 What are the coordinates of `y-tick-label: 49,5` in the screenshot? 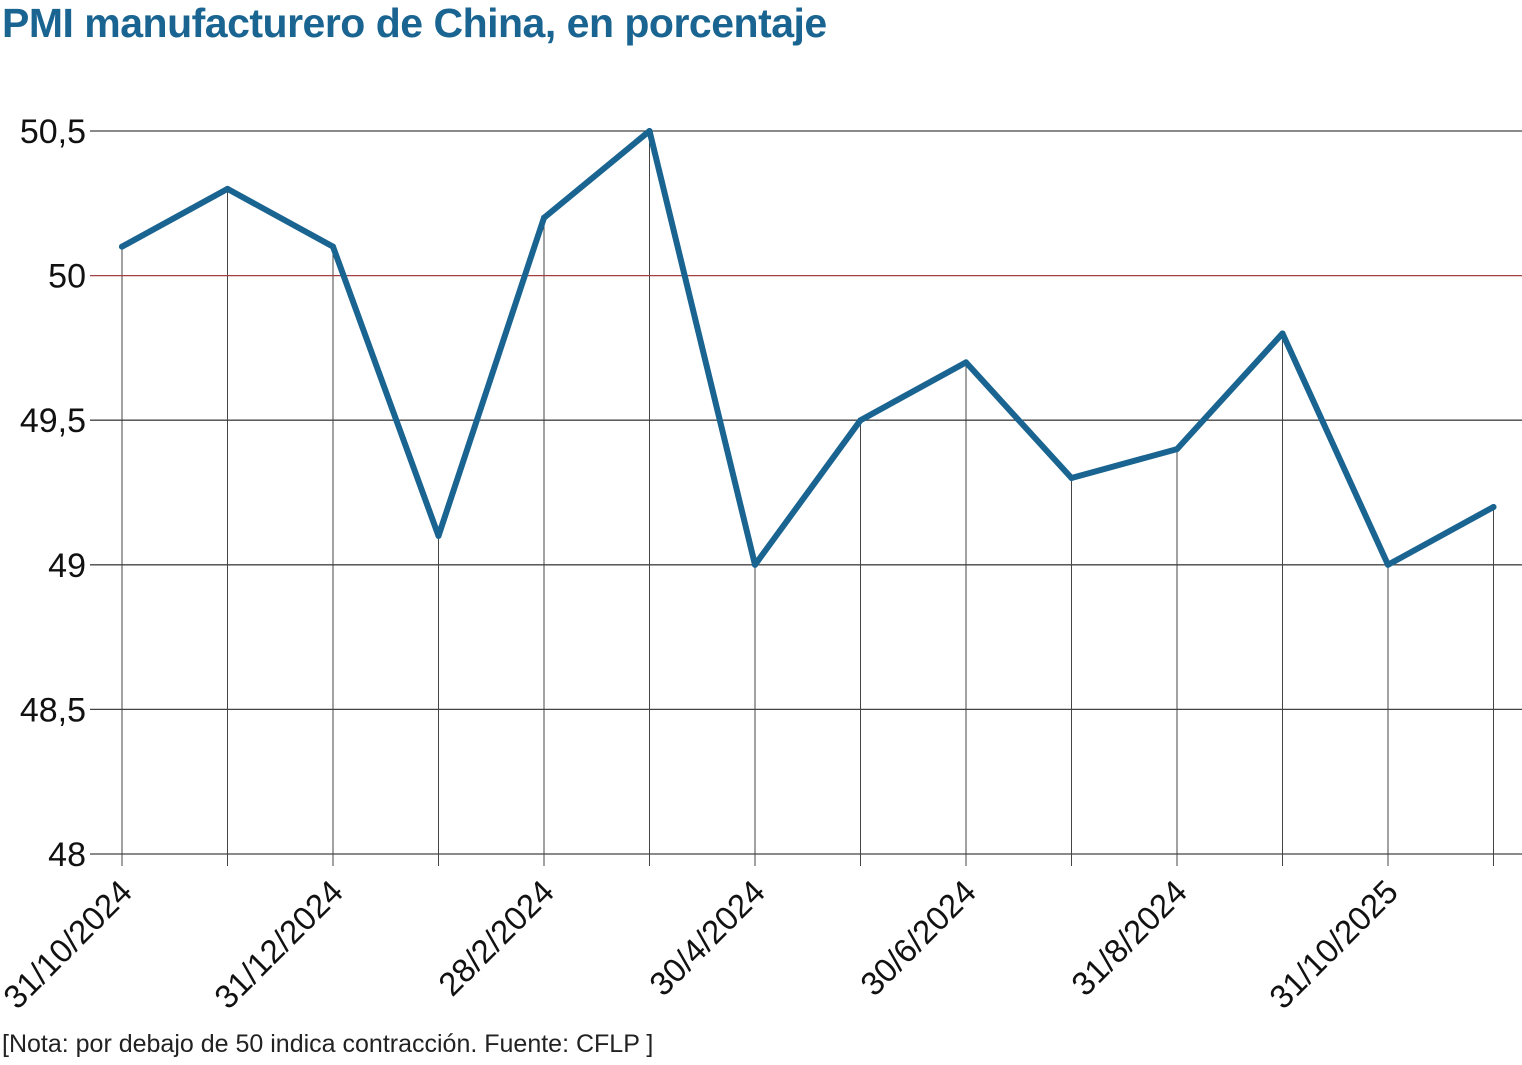 It's located at (53, 421).